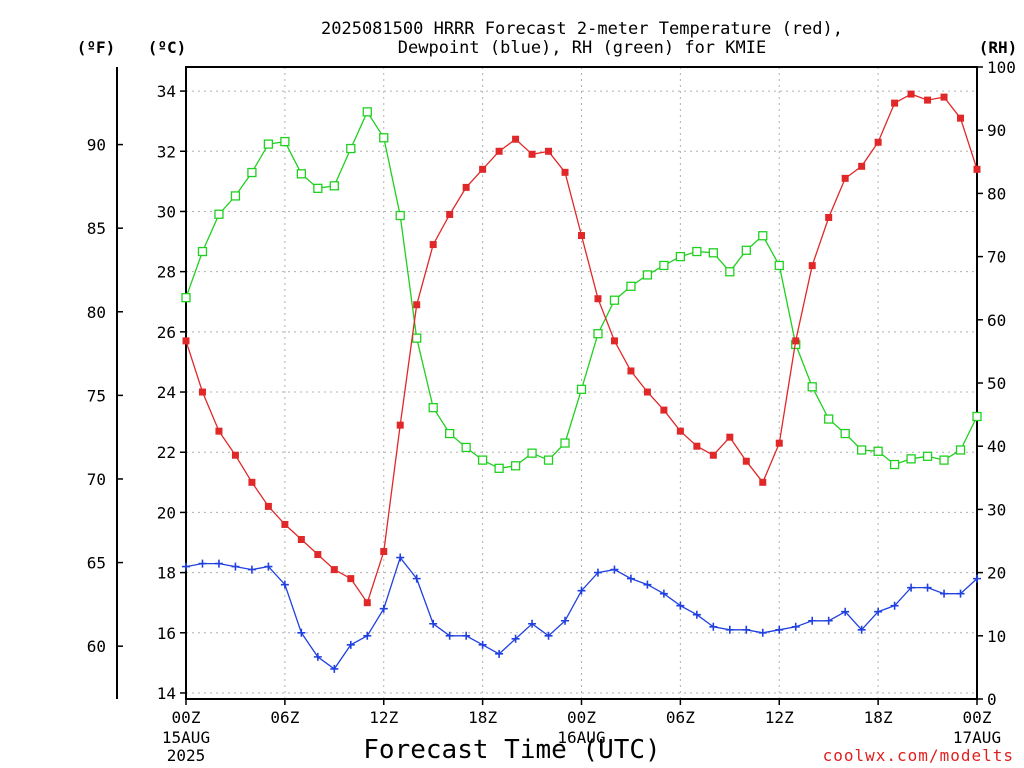 This screenshot has height=768, width=1024. Describe the element at coordinates (96, 145) in the screenshot. I see `fahrenheit-tick-label-90: 90` at that location.